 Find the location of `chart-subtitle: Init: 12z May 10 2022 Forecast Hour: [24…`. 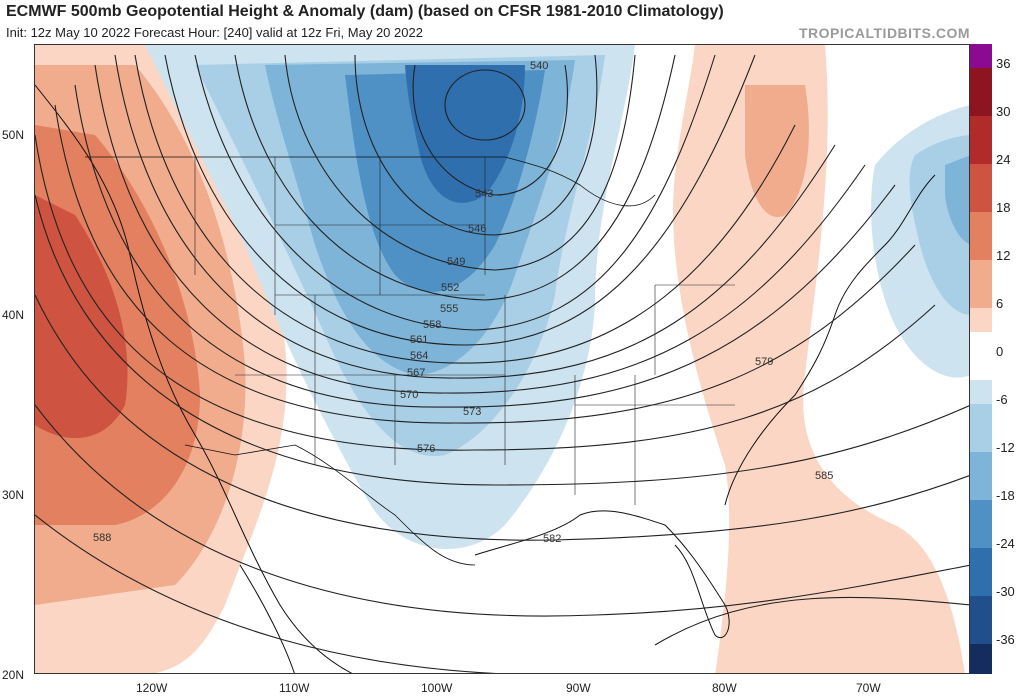

chart-subtitle: Init: 12z May 10 2022 Forecast Hour: [24… is located at coordinates (214, 32).